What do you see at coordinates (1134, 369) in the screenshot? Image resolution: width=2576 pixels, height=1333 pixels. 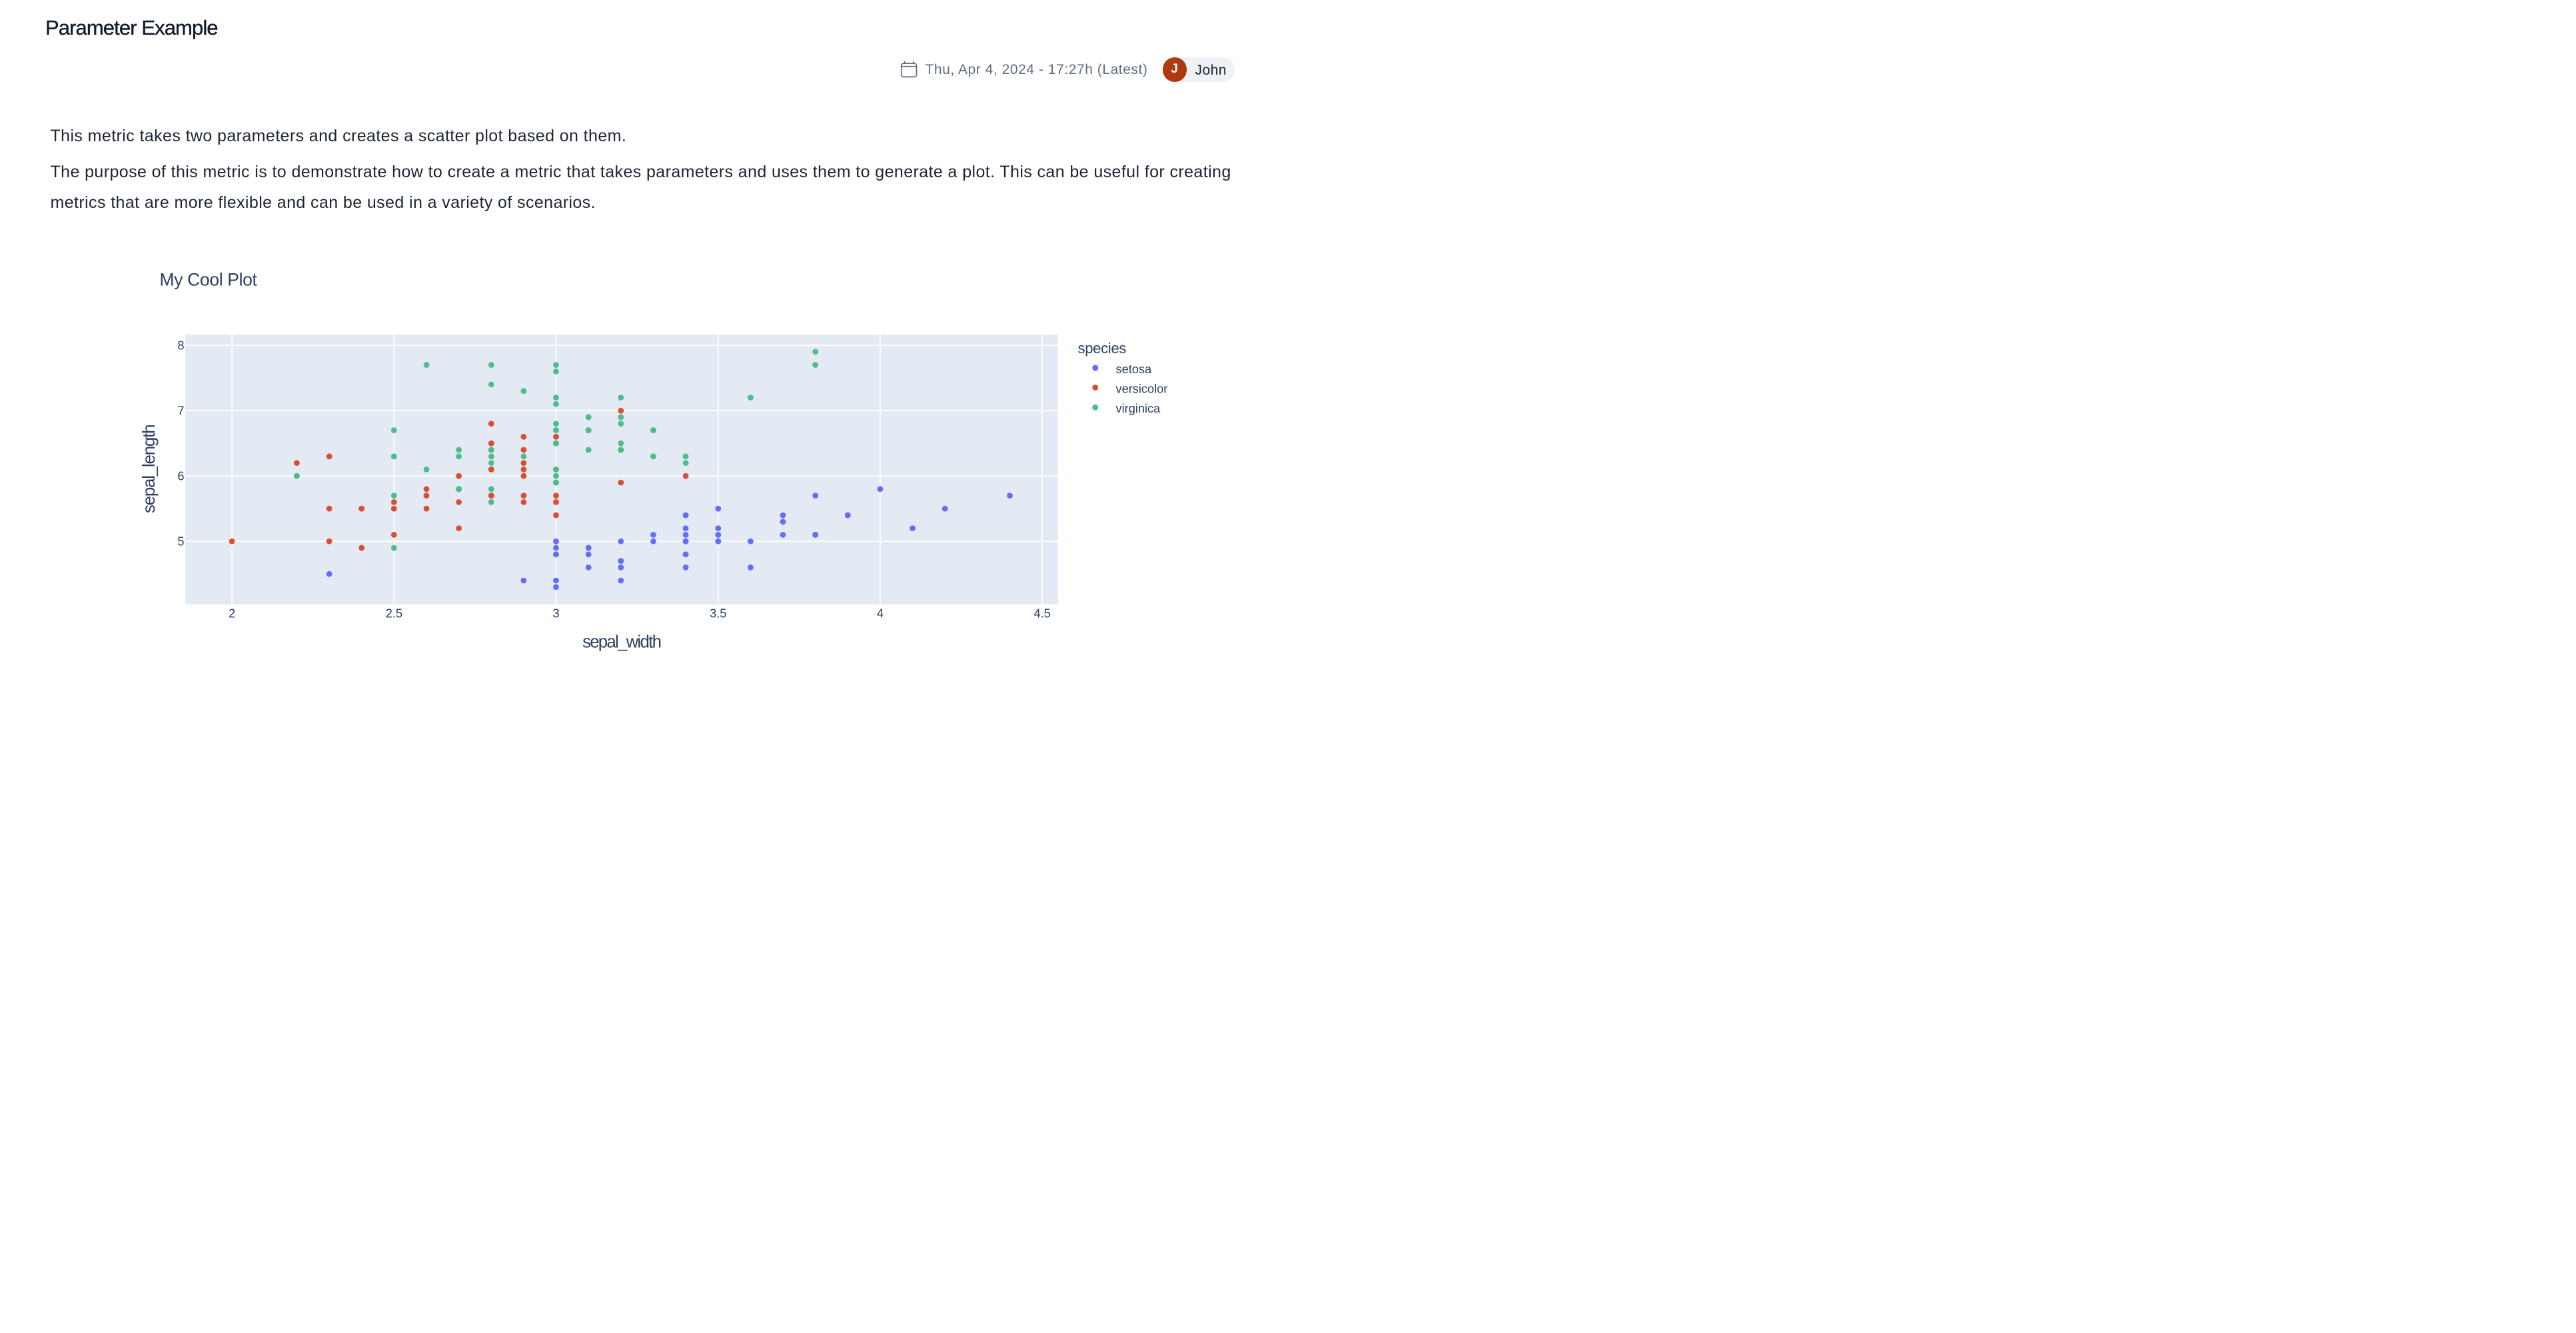 I see `svg-text: setosa` at bounding box center [1134, 369].